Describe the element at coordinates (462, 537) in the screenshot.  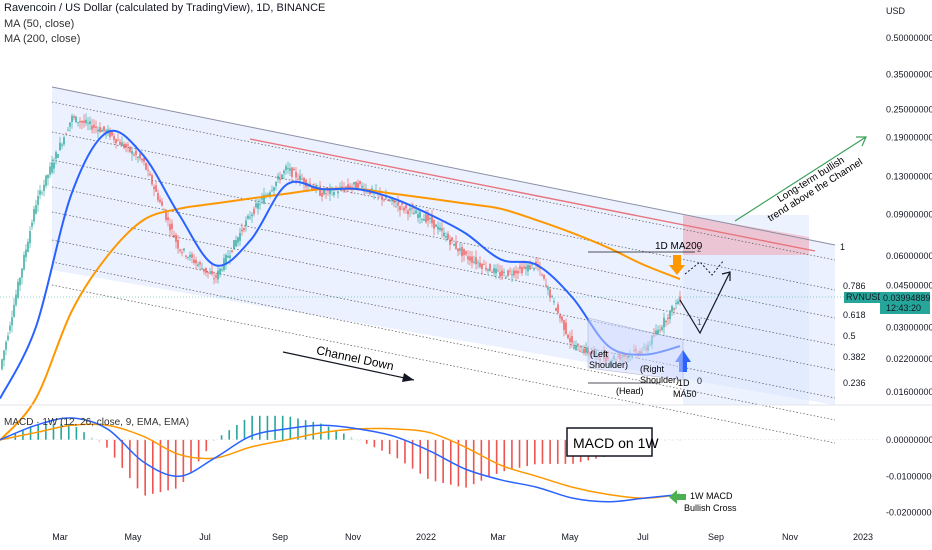
I see `time-axis: Mar May Jul Sep Nov 2022 Mar May Jul Sep Nov 2023` at that location.